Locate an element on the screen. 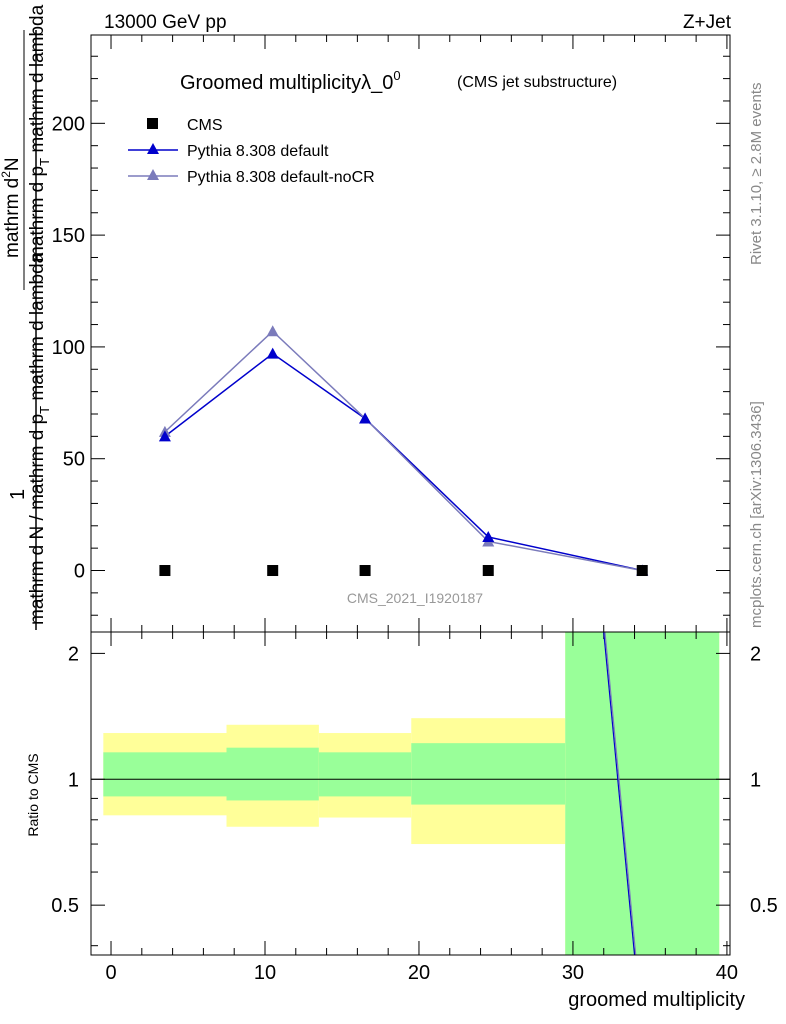  y-label-right-numerator: mathrm d2N is located at coordinates (11, 207).